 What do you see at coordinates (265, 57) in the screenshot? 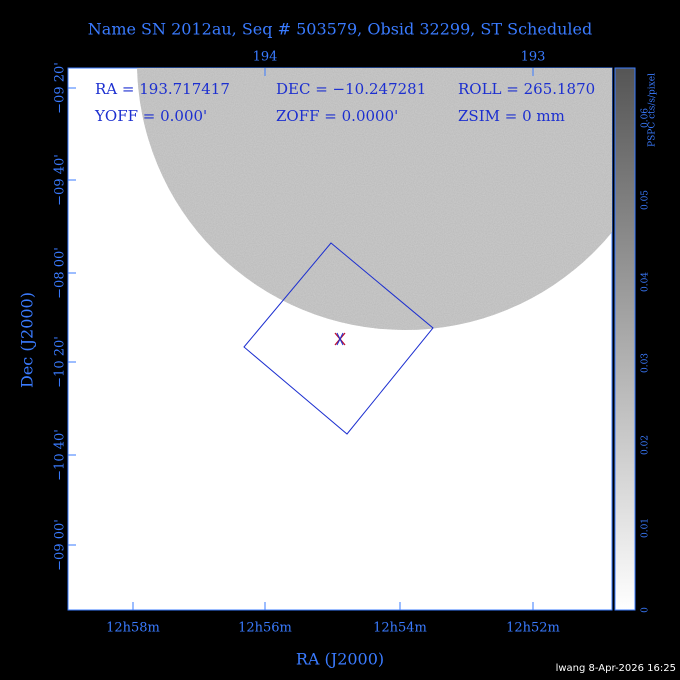
I see `top-tick-label: 194` at bounding box center [265, 57].